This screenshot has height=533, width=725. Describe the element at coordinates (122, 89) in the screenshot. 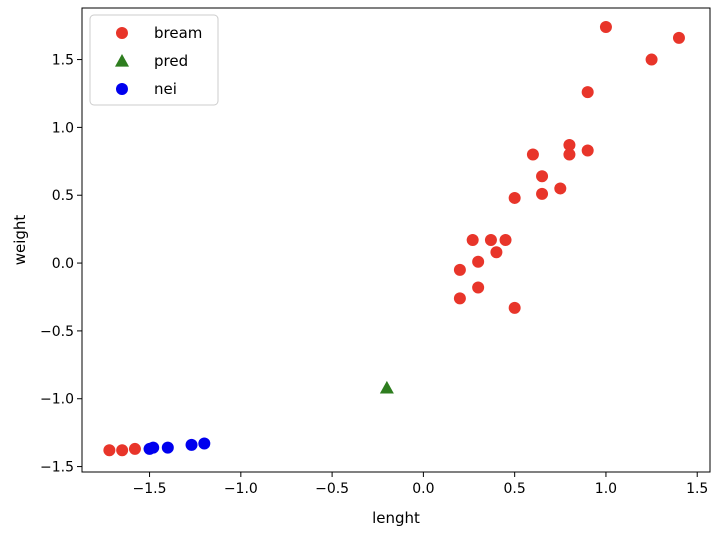

I see `legend-marker-nei` at that location.